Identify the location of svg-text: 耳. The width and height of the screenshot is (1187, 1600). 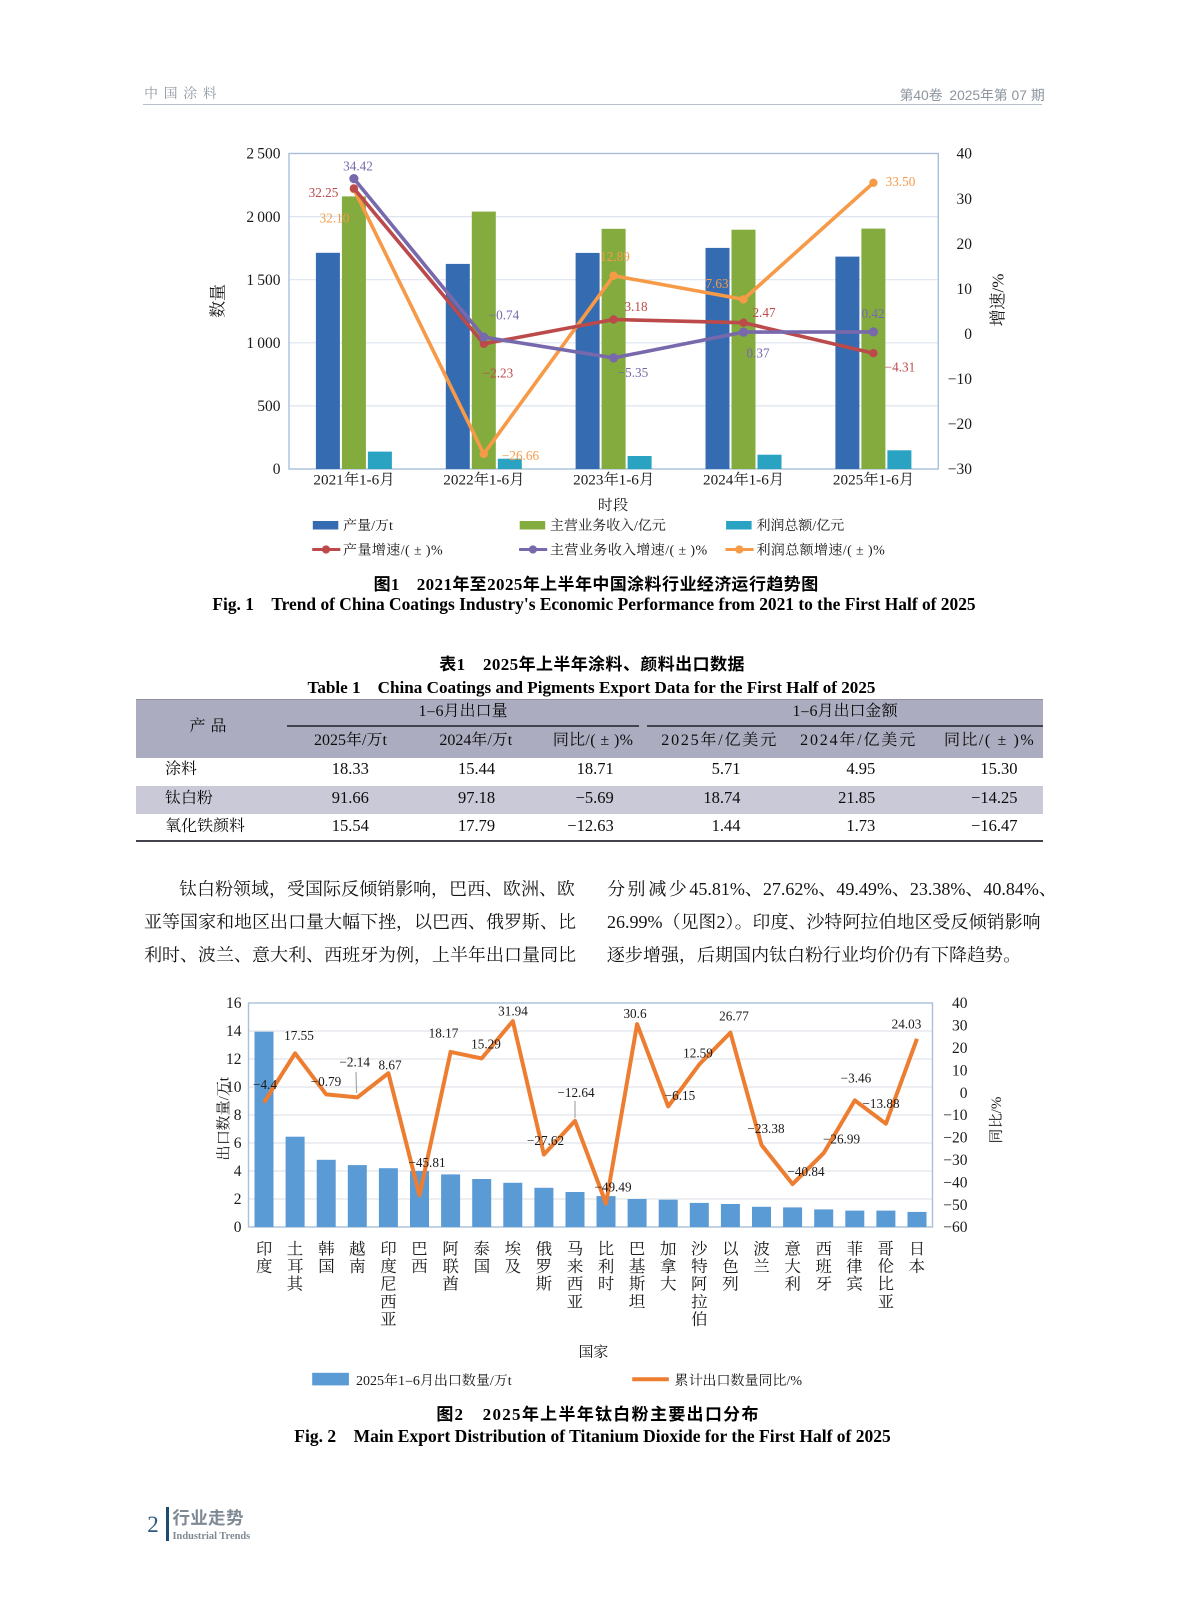
(295, 1265).